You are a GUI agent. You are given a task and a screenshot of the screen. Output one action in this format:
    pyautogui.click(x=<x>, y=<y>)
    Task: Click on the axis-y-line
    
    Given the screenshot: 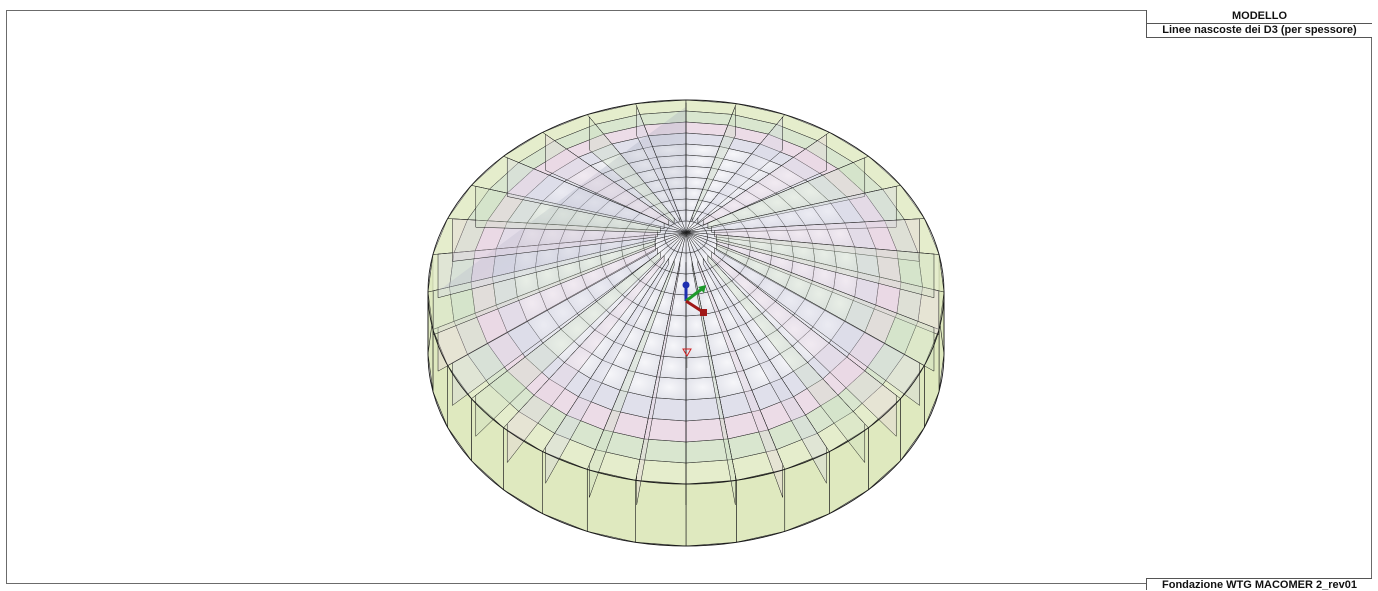 What is the action you would take?
    pyautogui.click(x=694, y=294)
    